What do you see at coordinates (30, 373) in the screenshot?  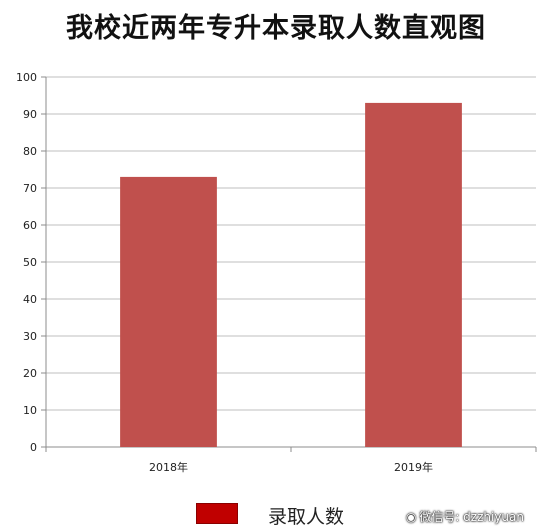 I see `y-tick-label: 20` at bounding box center [30, 373].